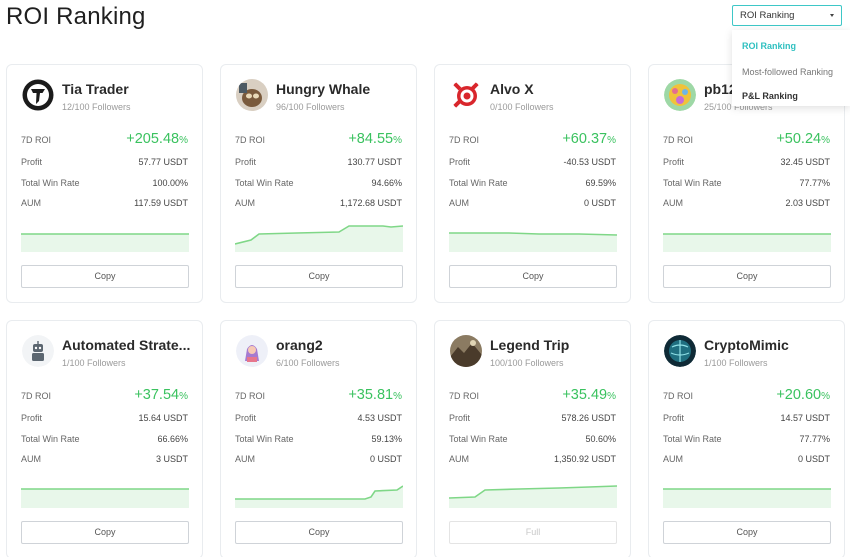  I want to click on win-rate-value: 77.77%, so click(814, 439).